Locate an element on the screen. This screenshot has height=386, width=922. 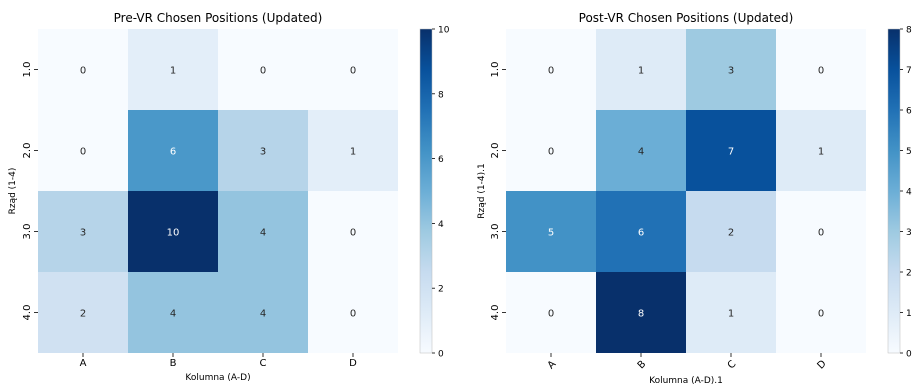
cell-value-label: 5 is located at coordinates (551, 233).